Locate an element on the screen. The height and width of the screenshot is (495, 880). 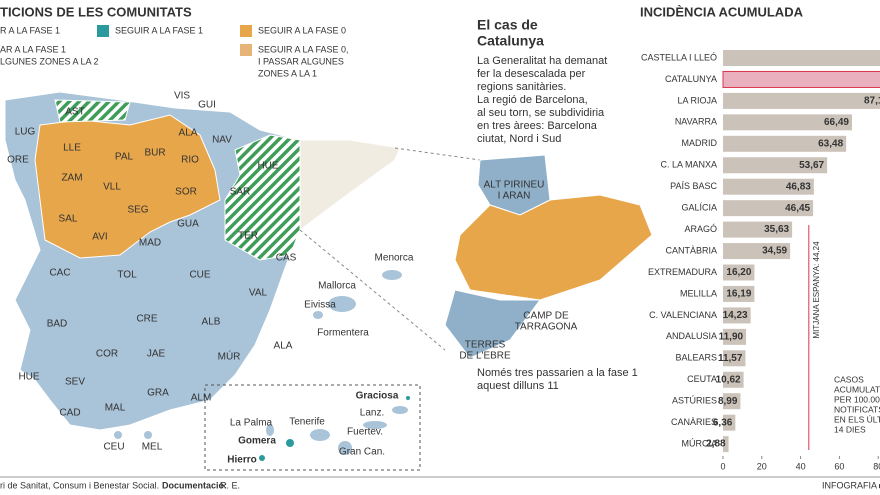
x-tick-label: 0 is located at coordinates (722, 466).